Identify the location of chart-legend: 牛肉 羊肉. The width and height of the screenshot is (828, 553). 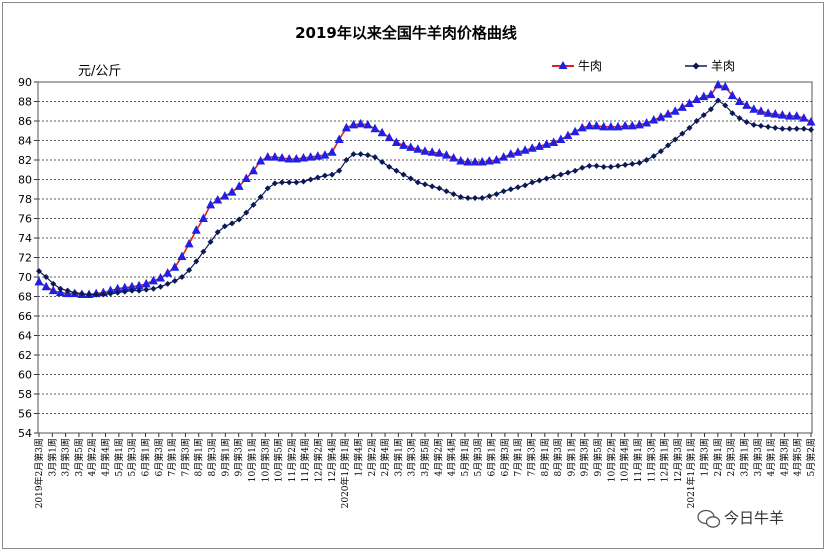
(643, 65).